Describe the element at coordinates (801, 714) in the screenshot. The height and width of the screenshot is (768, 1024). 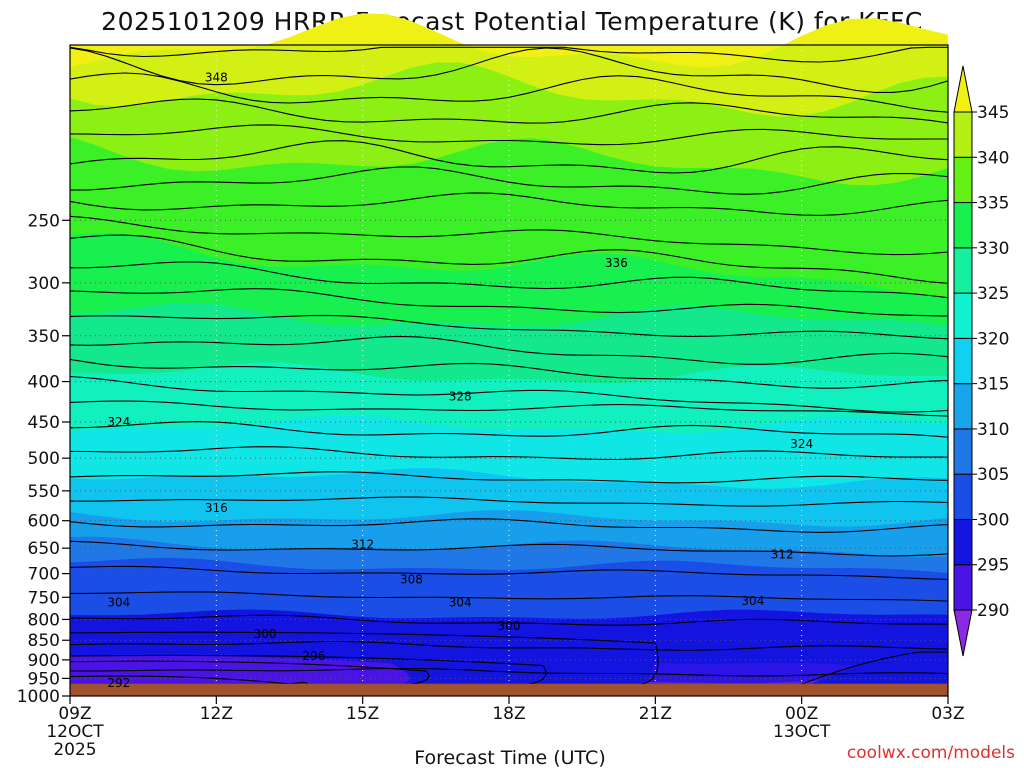
I see `x-tick-label: 00Z` at that location.